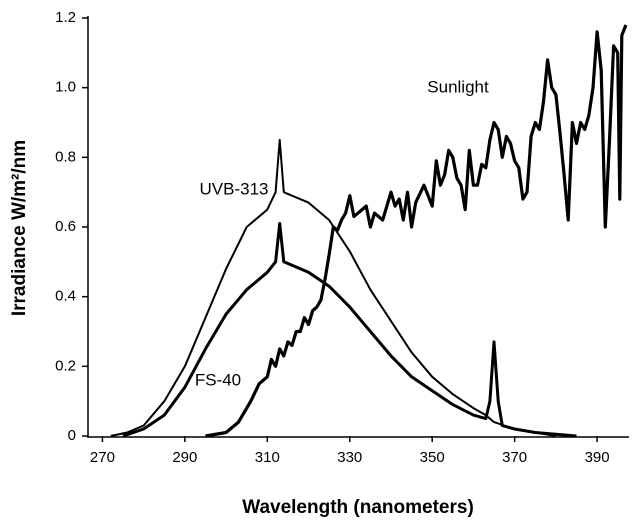 The width and height of the screenshot is (634, 530). I want to click on annotation: UVB-313, so click(234, 188).